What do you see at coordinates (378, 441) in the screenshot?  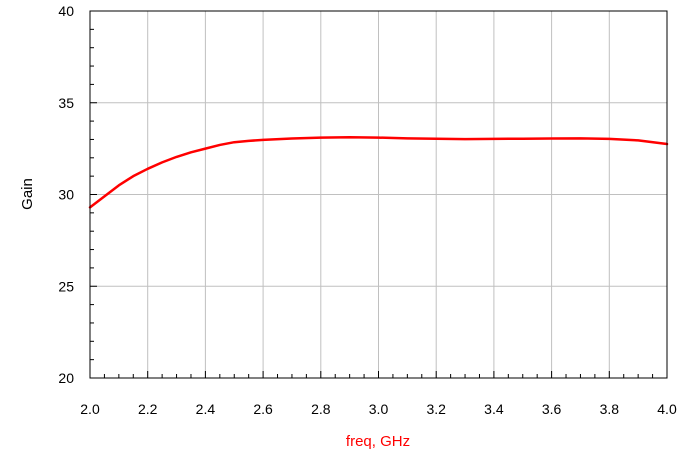 I see `x-axis-title: freq, GHz` at bounding box center [378, 441].